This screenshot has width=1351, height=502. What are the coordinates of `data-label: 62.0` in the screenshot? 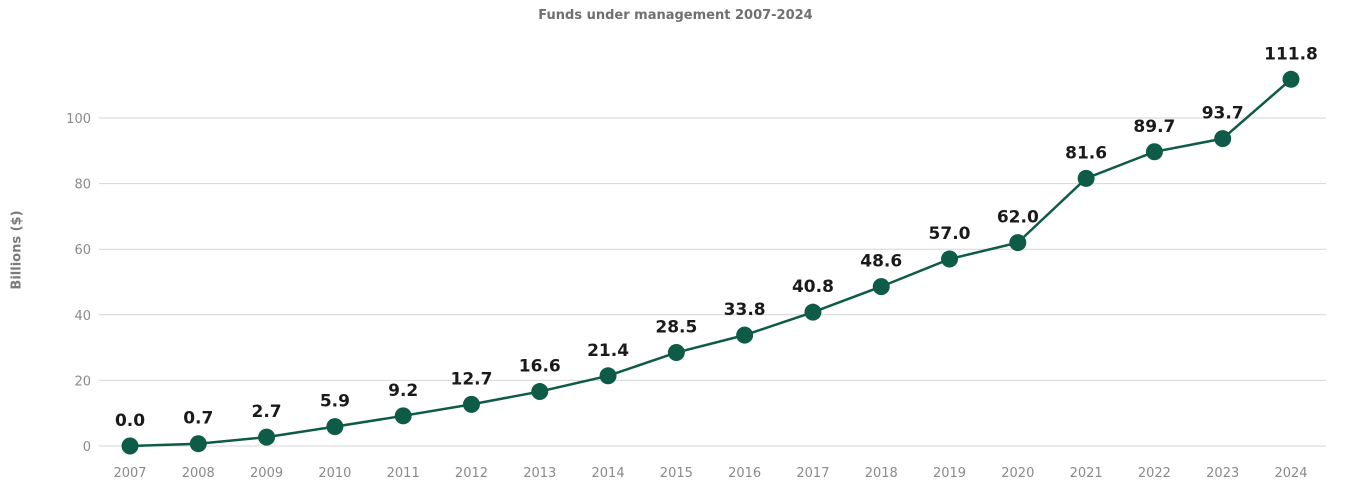 It's located at (1018, 218).